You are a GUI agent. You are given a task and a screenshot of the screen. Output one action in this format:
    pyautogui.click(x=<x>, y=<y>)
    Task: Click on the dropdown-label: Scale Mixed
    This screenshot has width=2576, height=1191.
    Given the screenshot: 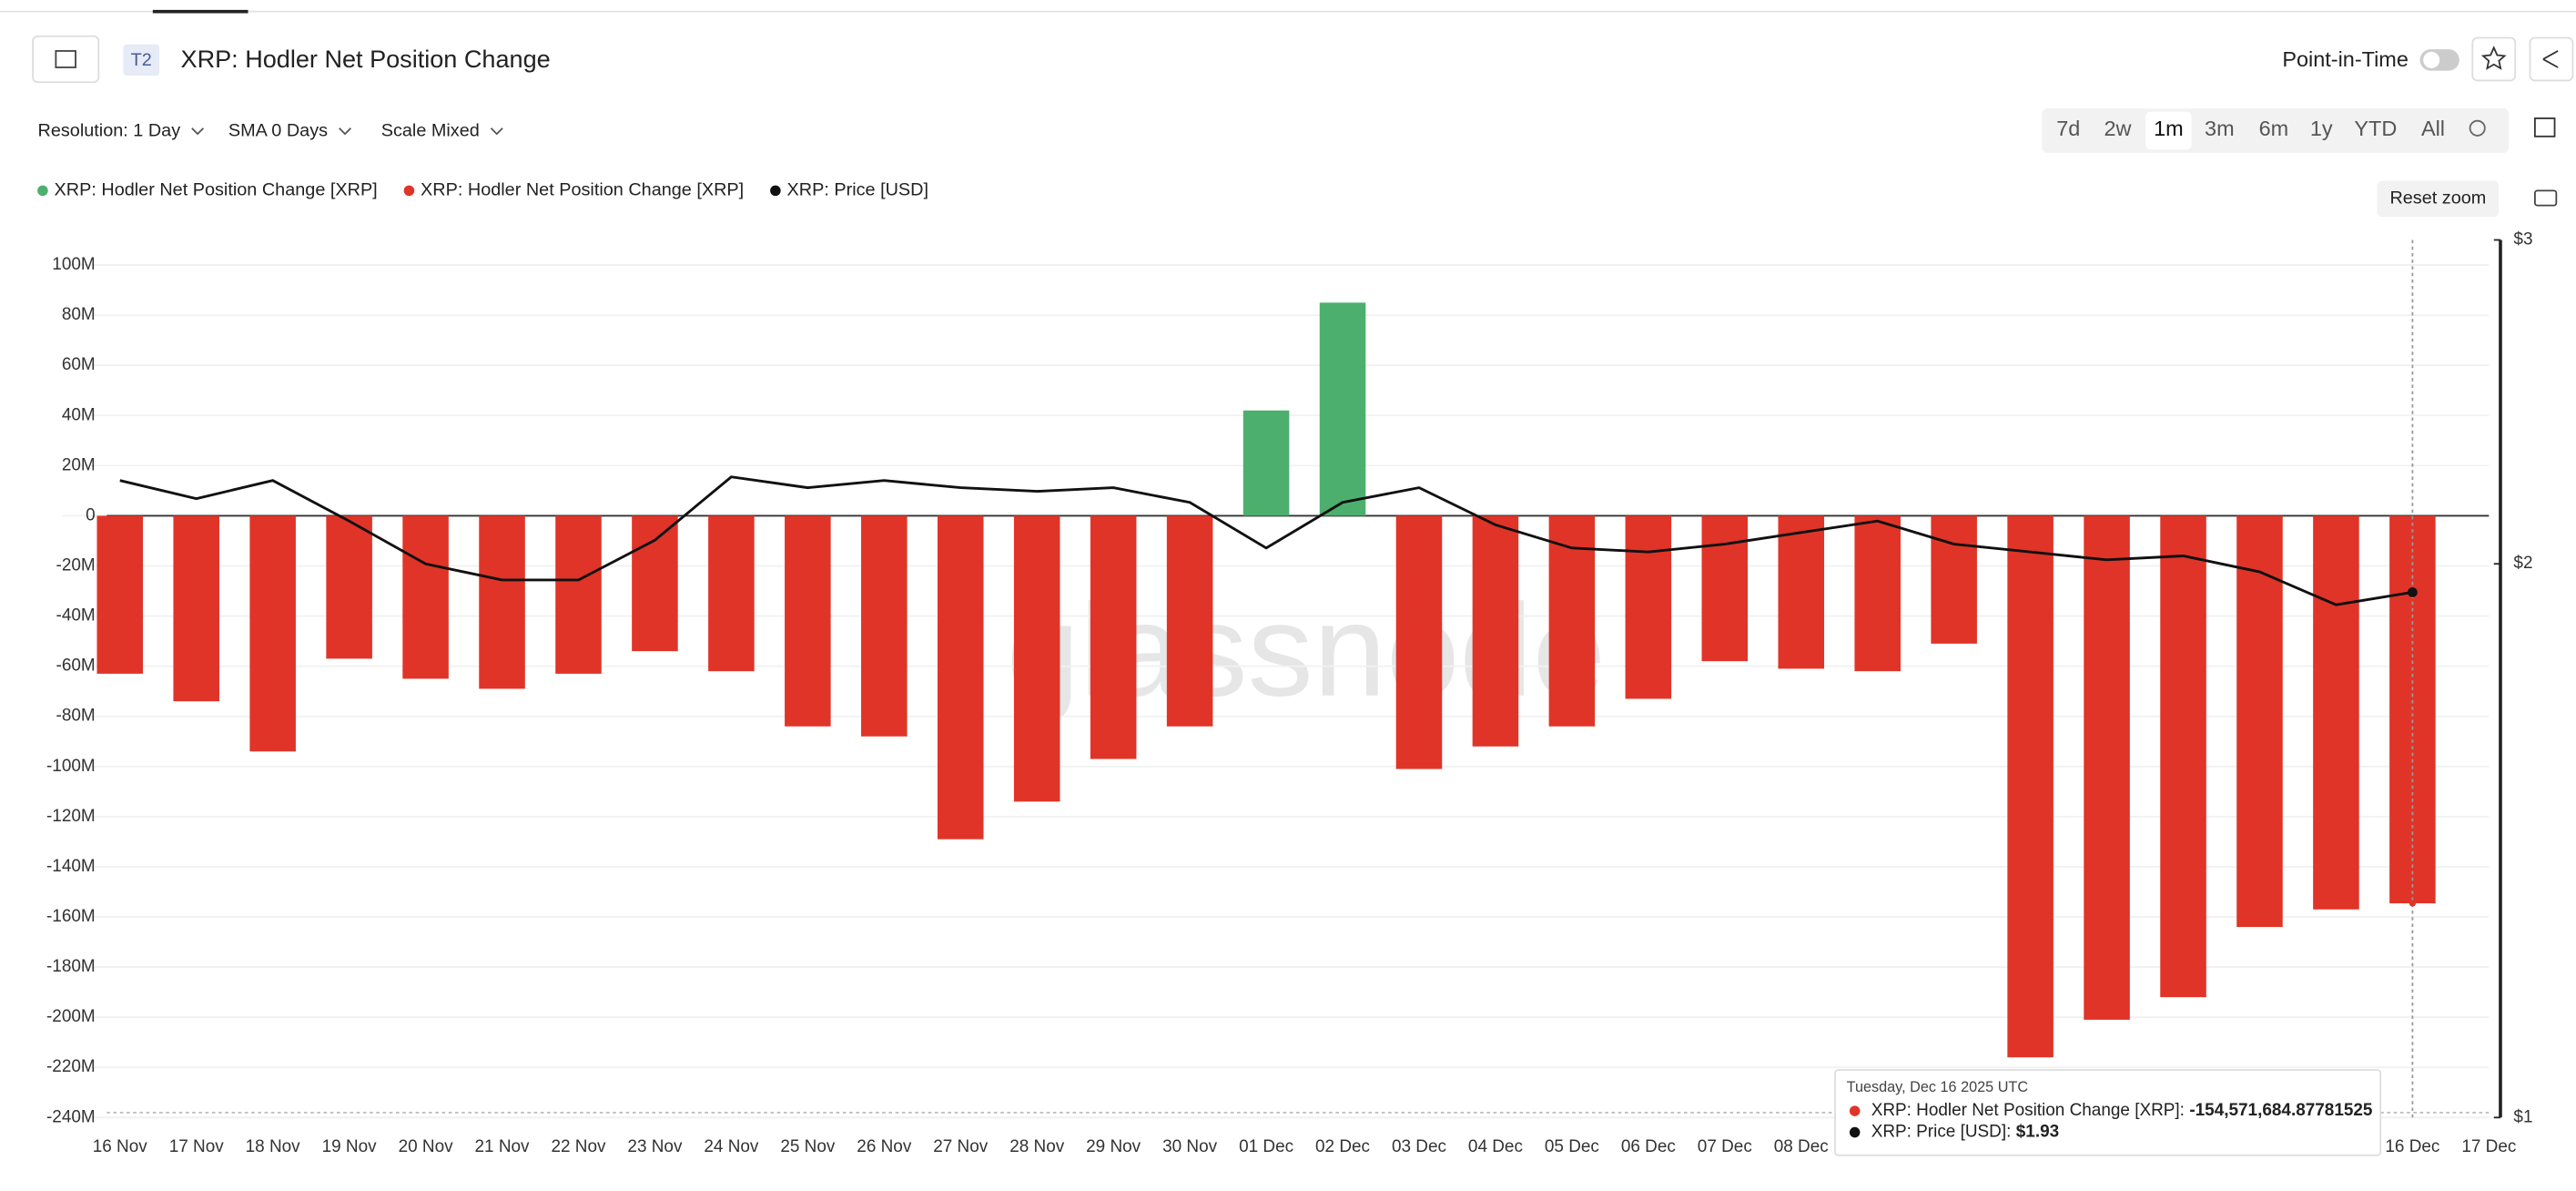 What is the action you would take?
    pyautogui.click(x=430, y=131)
    